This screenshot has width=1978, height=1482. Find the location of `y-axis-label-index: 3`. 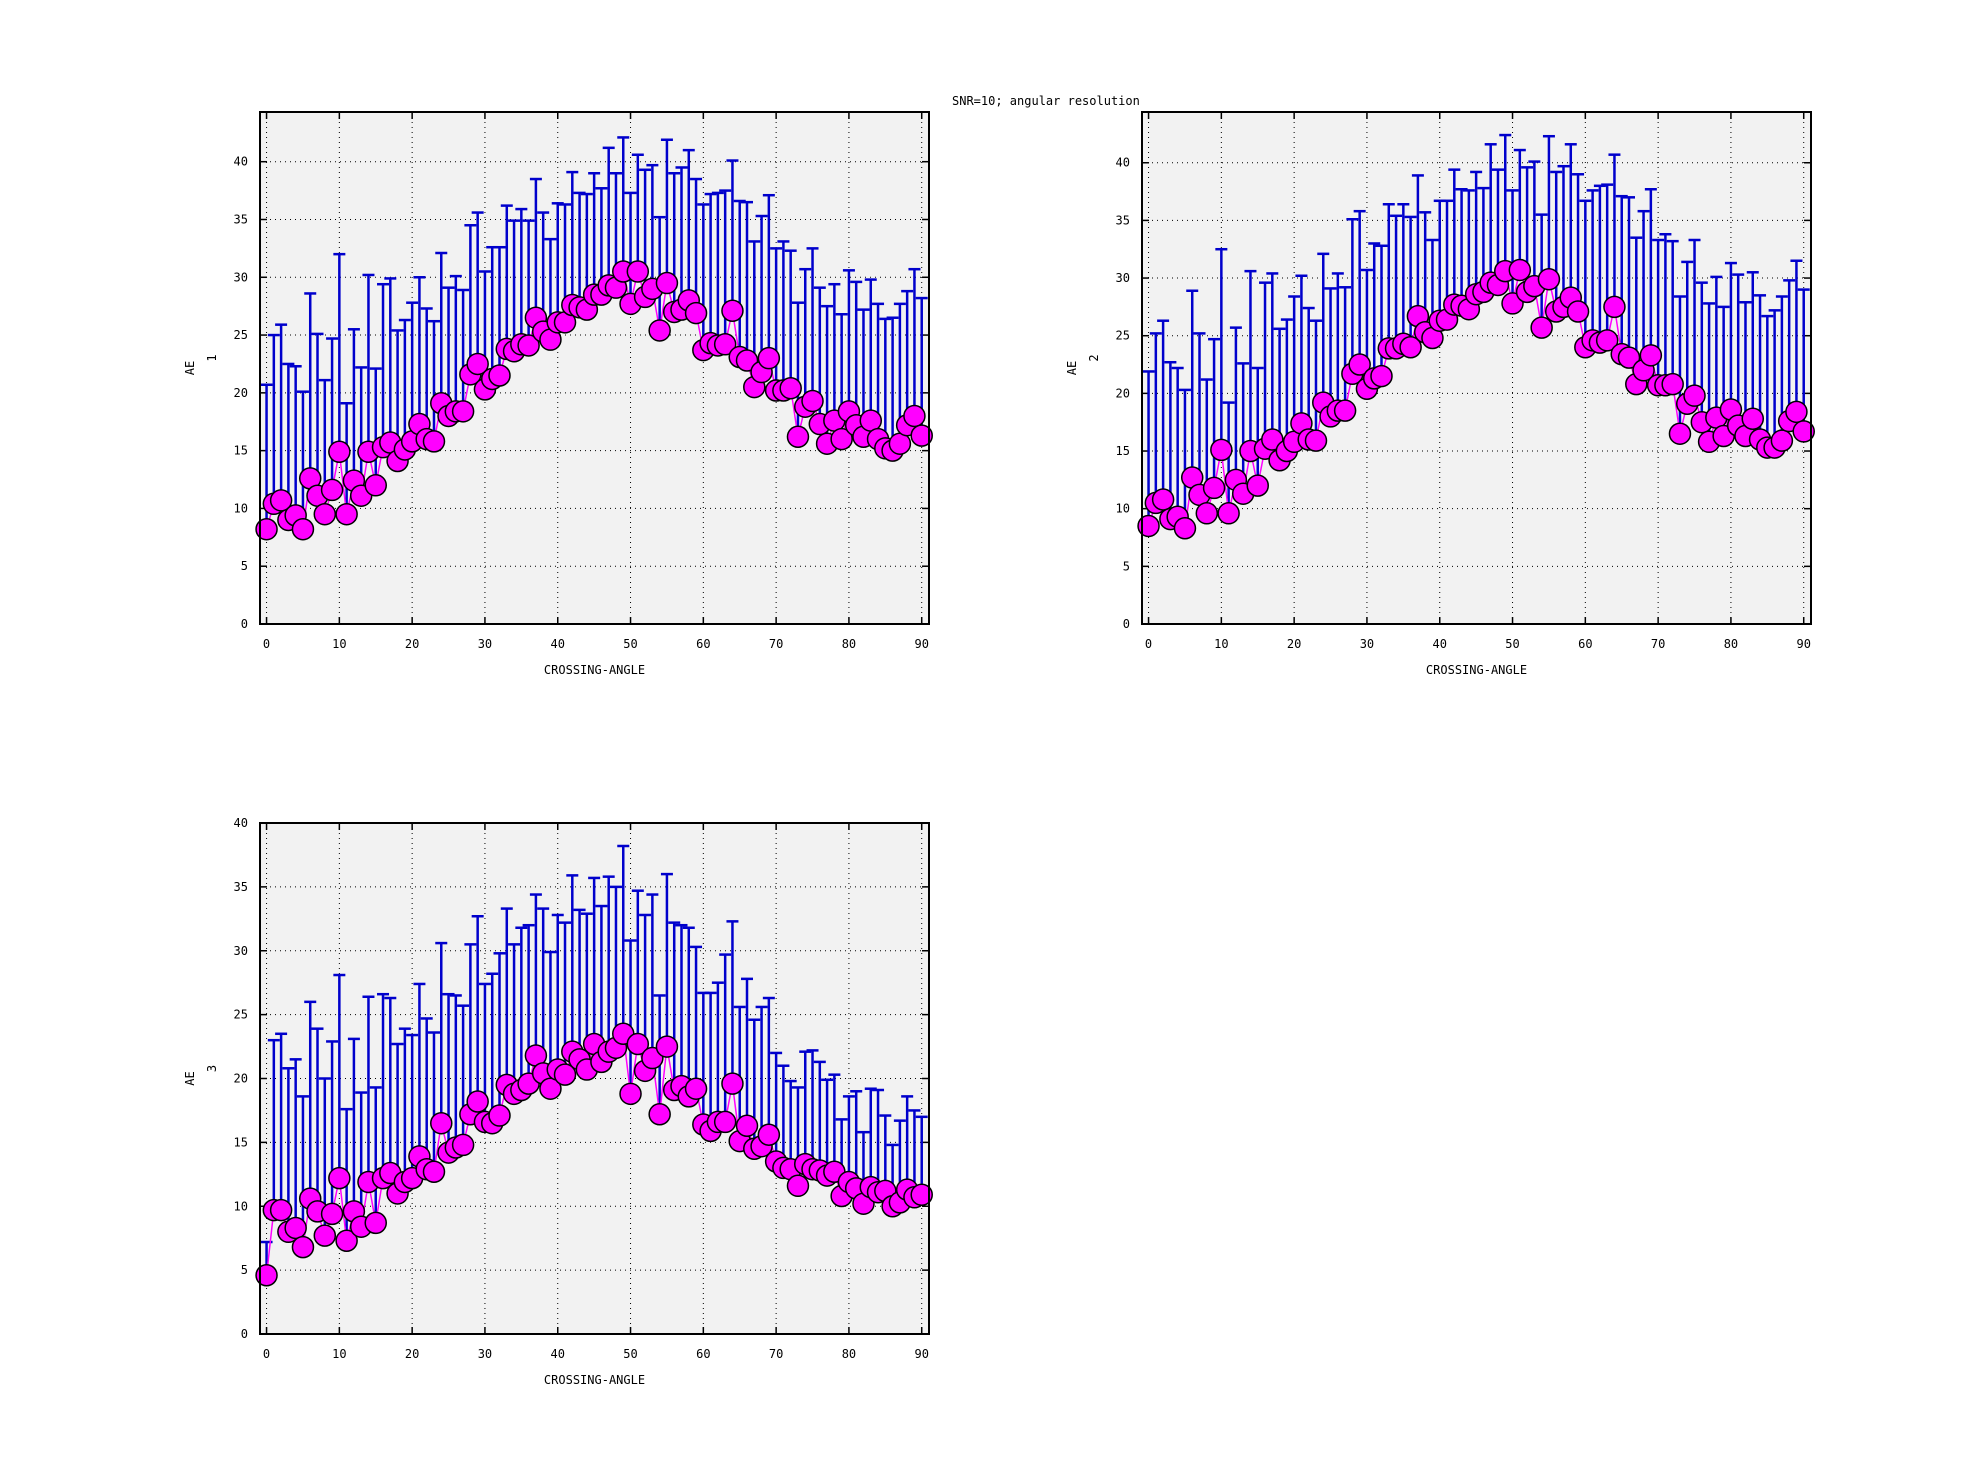

y-axis-label-index: 3 is located at coordinates (212, 1068).